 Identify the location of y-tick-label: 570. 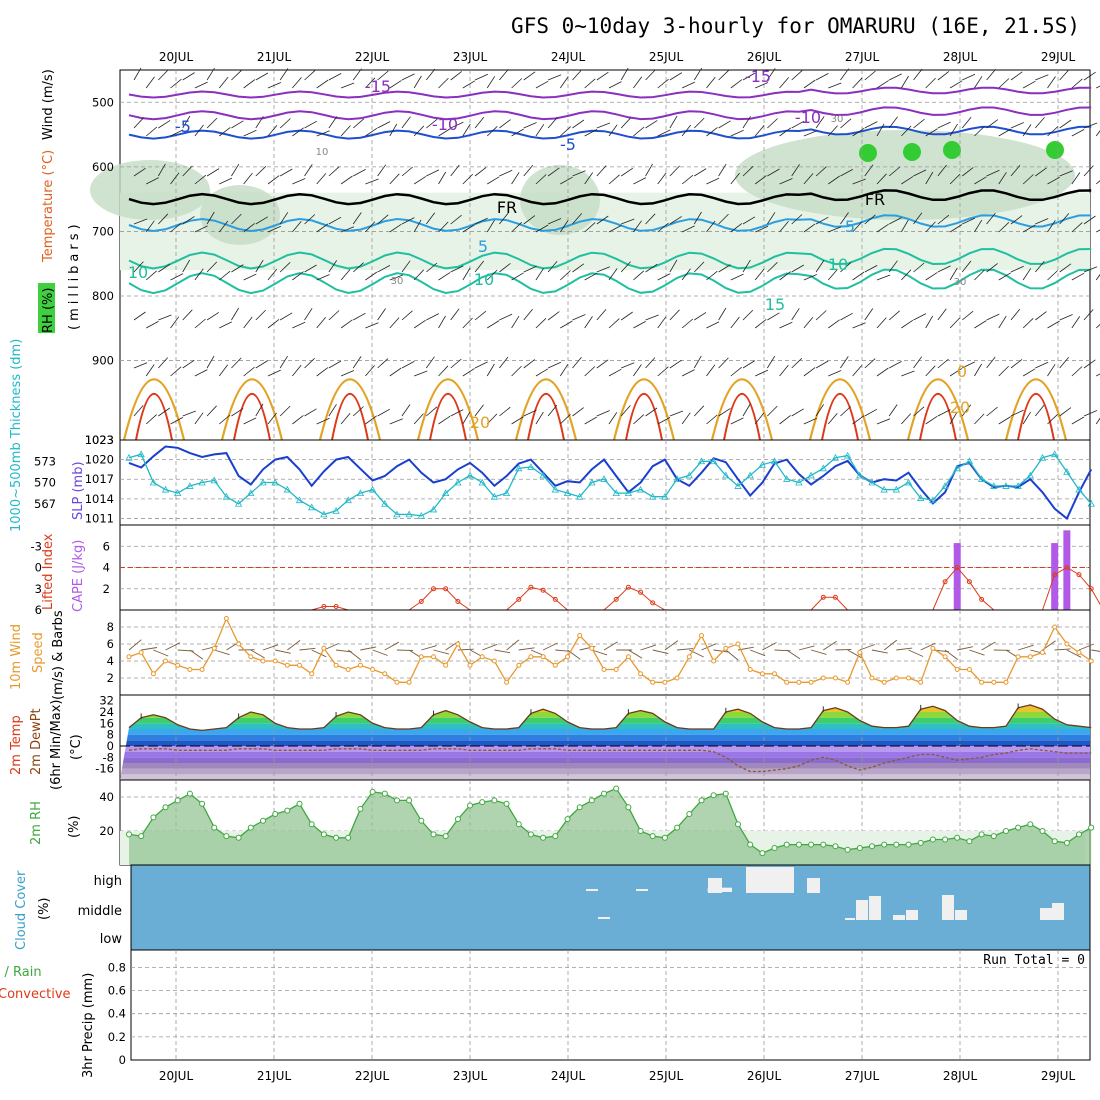
(45, 483).